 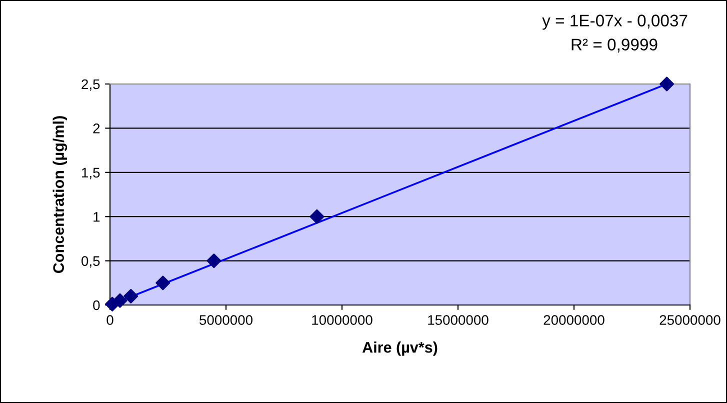 I want to click on x-tick-label: 20000000, so click(x=574, y=320).